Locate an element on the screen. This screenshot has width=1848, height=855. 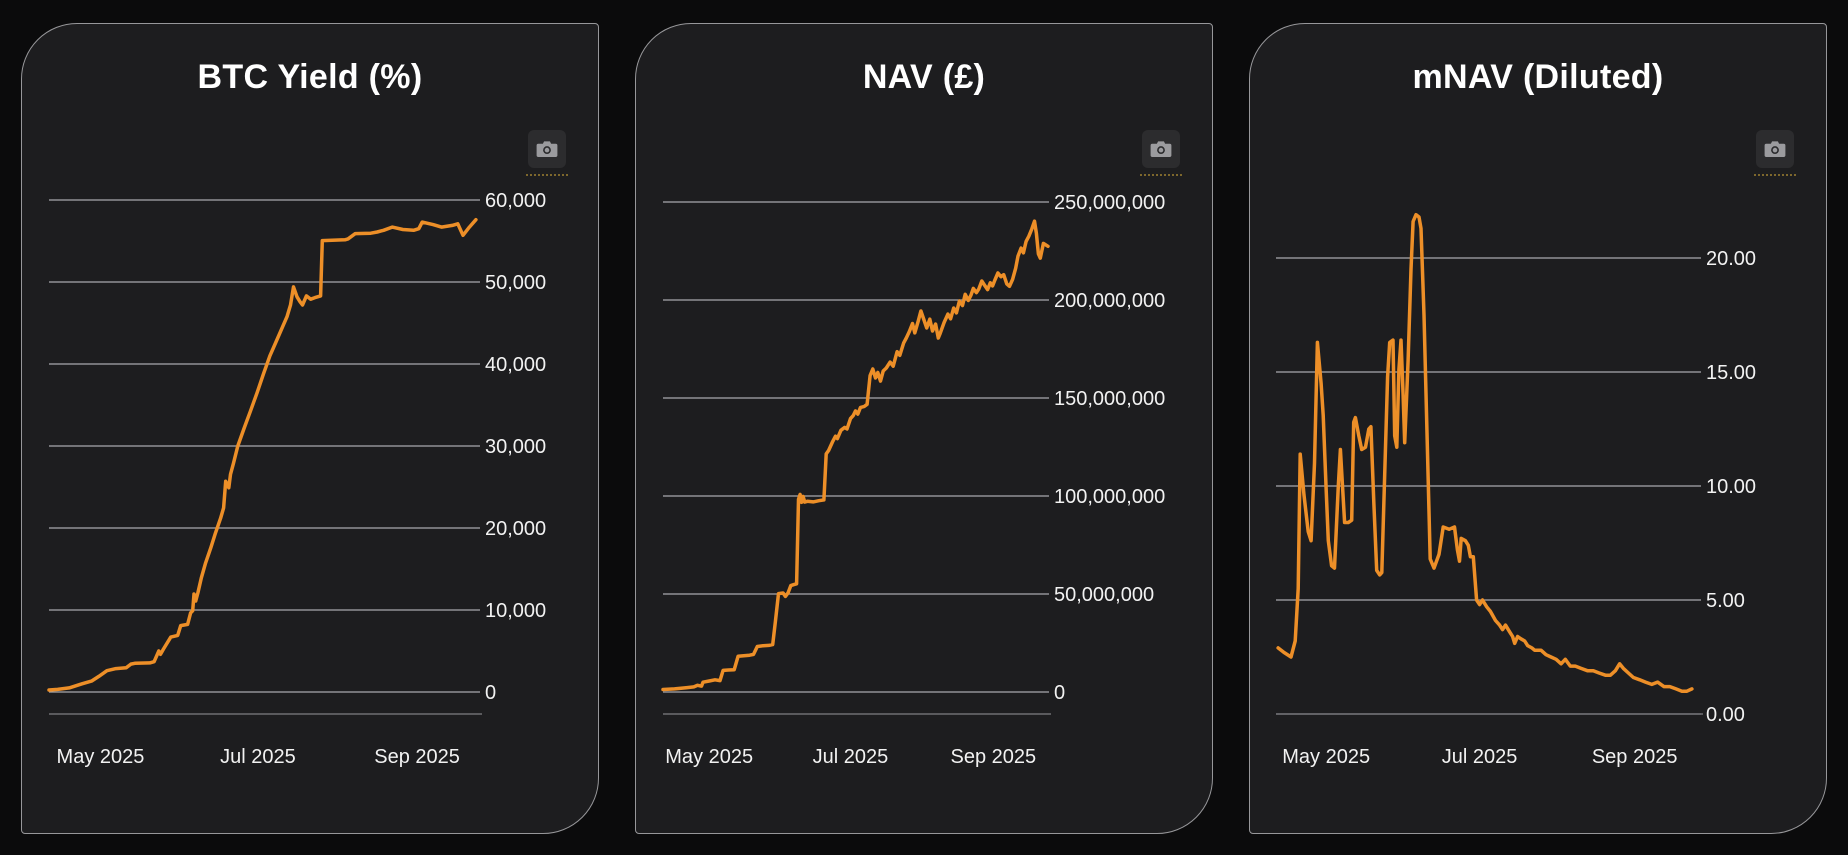
chart-title: NAV (£) is located at coordinates (924, 77).